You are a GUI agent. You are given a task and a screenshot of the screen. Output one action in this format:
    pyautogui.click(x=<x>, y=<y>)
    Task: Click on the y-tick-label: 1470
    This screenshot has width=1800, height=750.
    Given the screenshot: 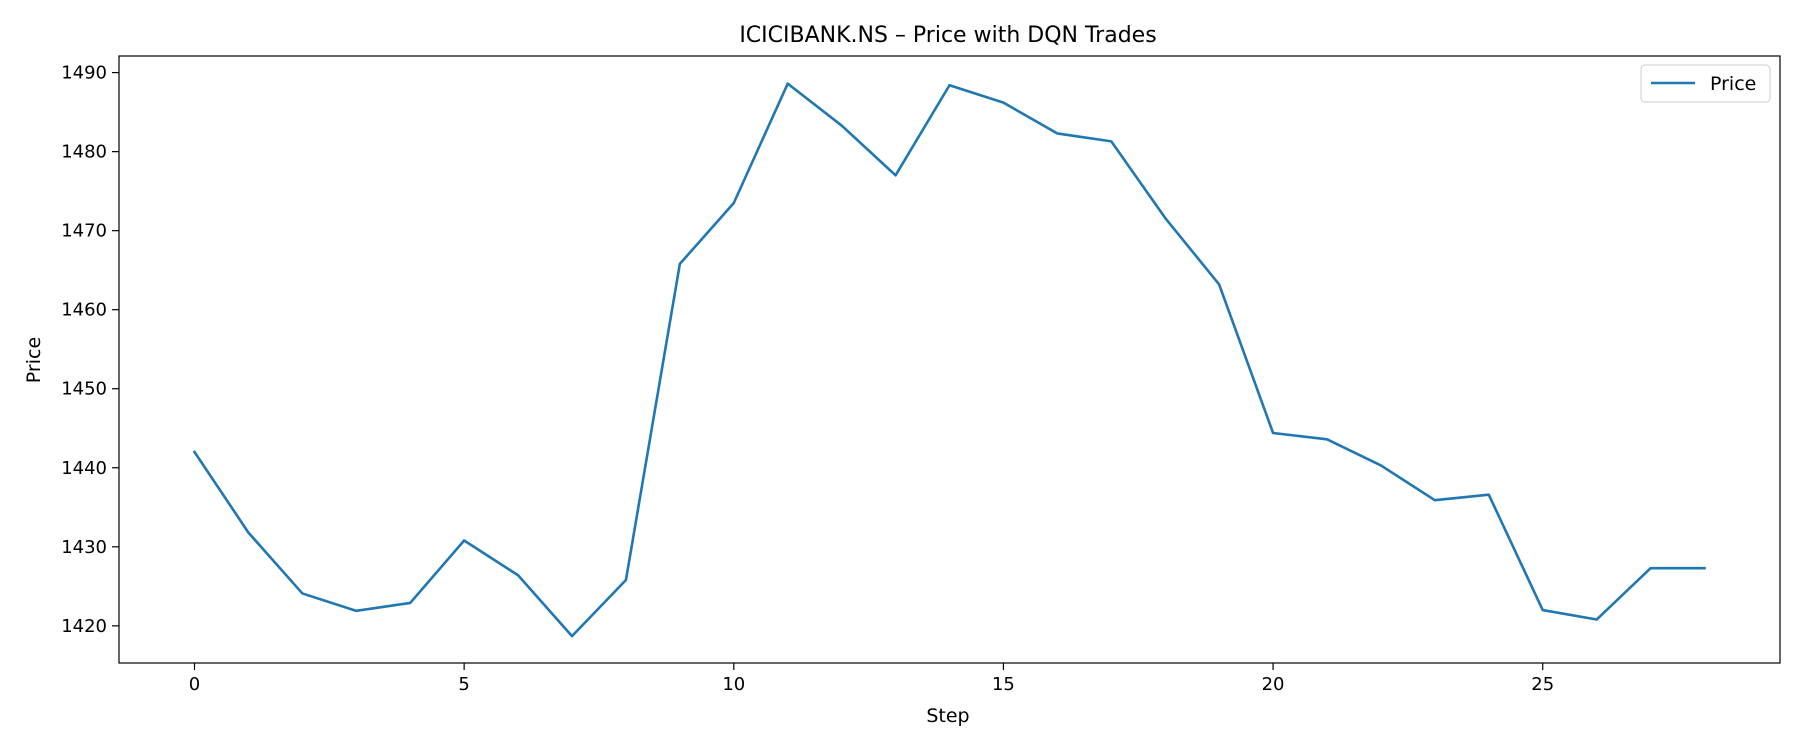 What is the action you would take?
    pyautogui.click(x=84, y=231)
    